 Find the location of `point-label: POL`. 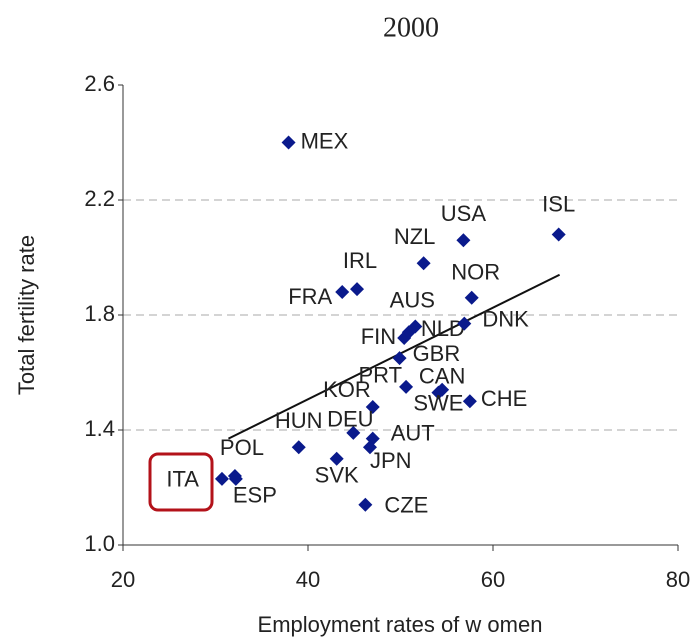

point-label: POL is located at coordinates (242, 447).